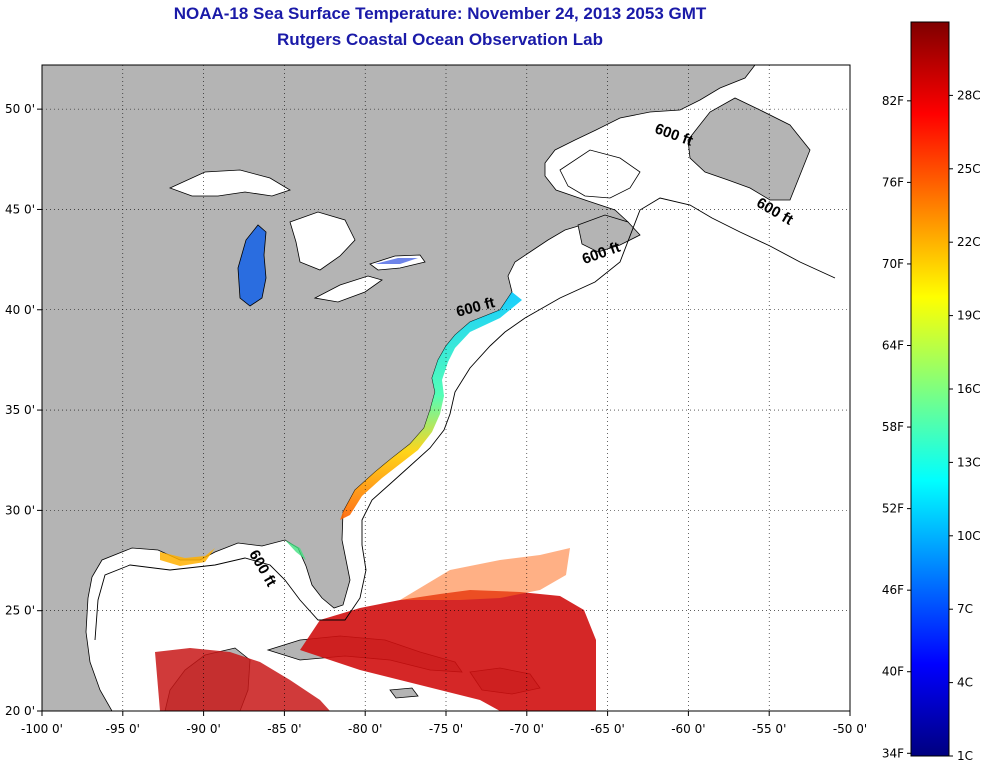 This screenshot has height=770, width=984. Describe the element at coordinates (20, 611) in the screenshot. I see `lat-tick-label: 25 0'` at that location.